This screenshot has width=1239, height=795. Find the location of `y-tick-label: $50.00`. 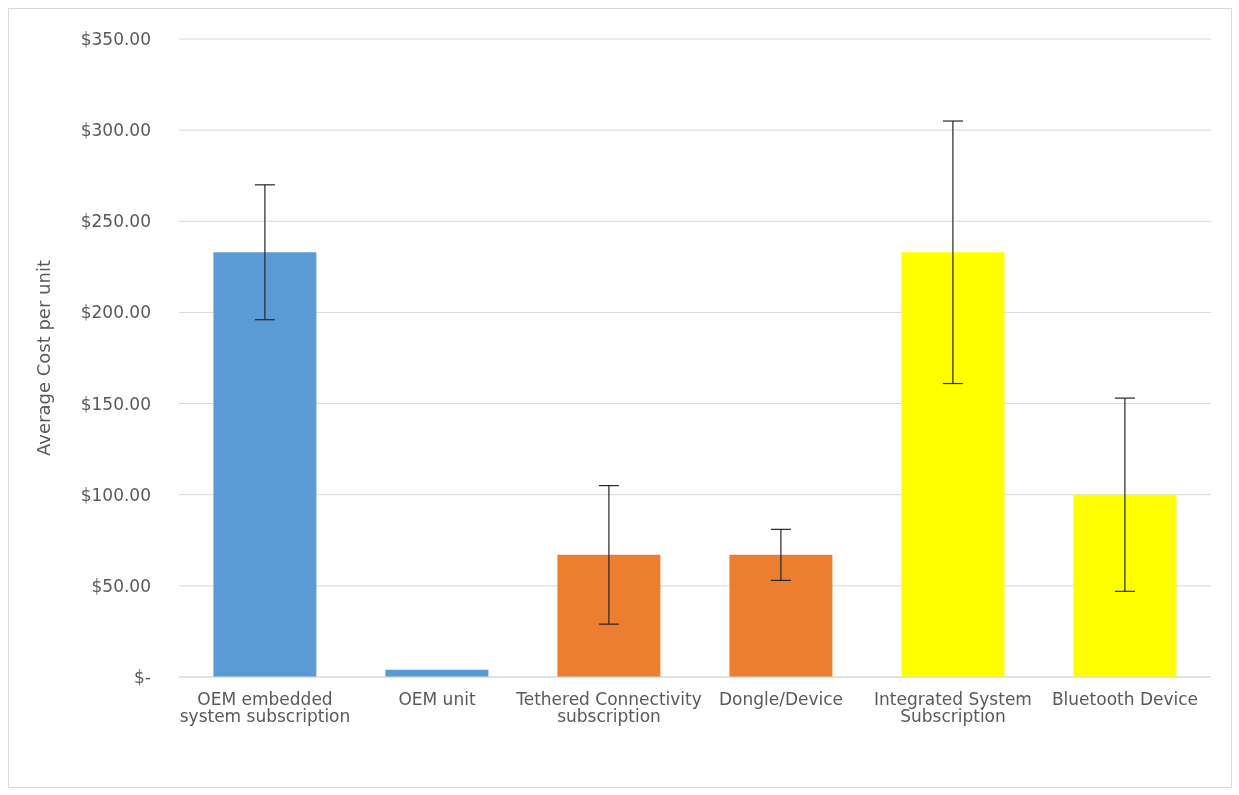

y-tick-label: $50.00 is located at coordinates (121, 585).